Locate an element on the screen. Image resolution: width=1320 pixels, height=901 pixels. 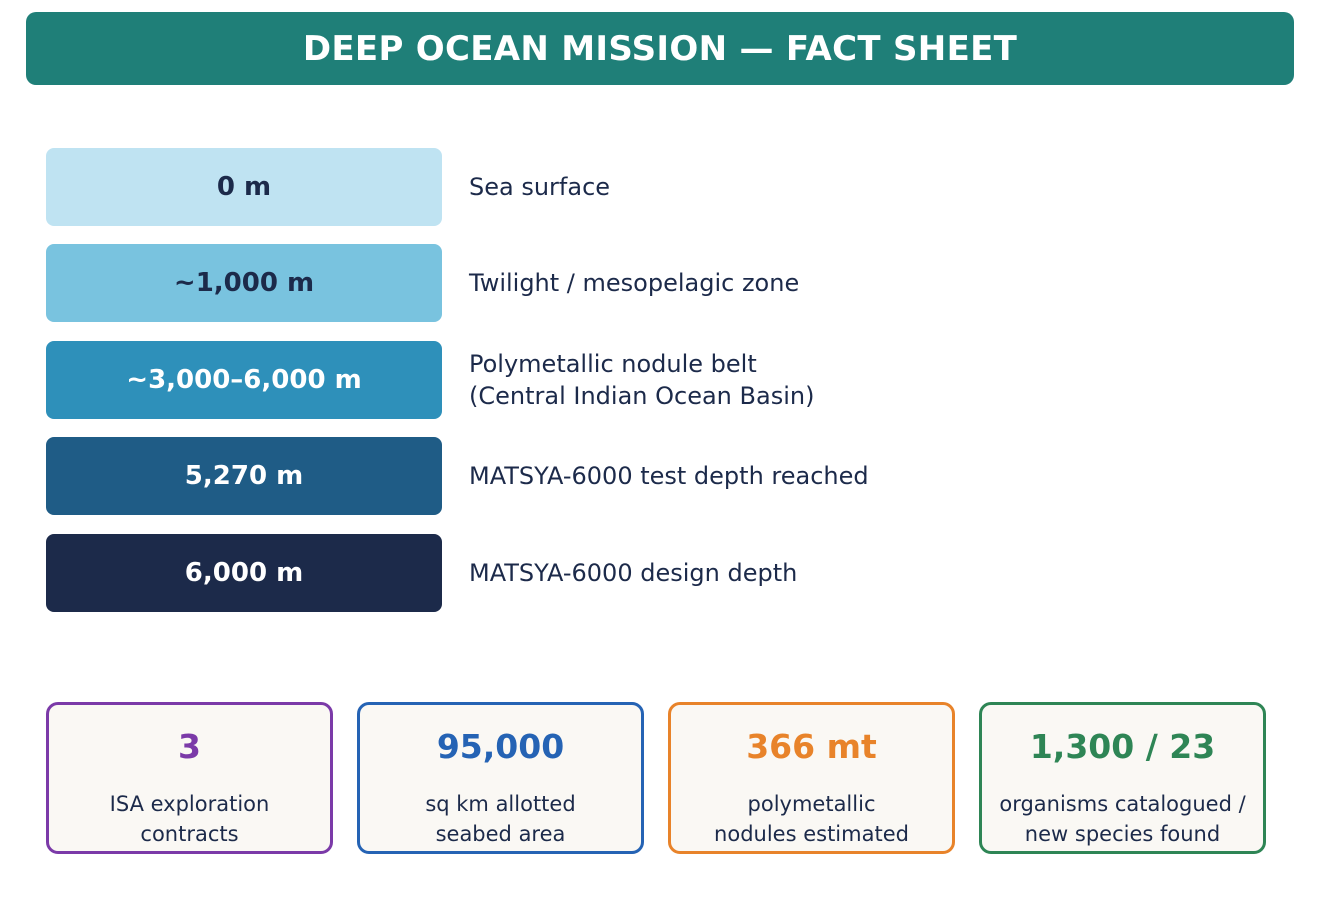
depth-label-box: ~1,000 m is located at coordinates (244, 283).